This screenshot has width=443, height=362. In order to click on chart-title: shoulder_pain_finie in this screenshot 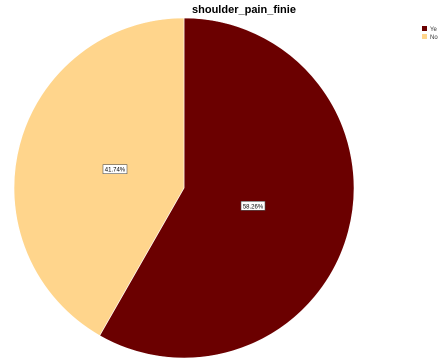, I will do `click(244, 10)`.